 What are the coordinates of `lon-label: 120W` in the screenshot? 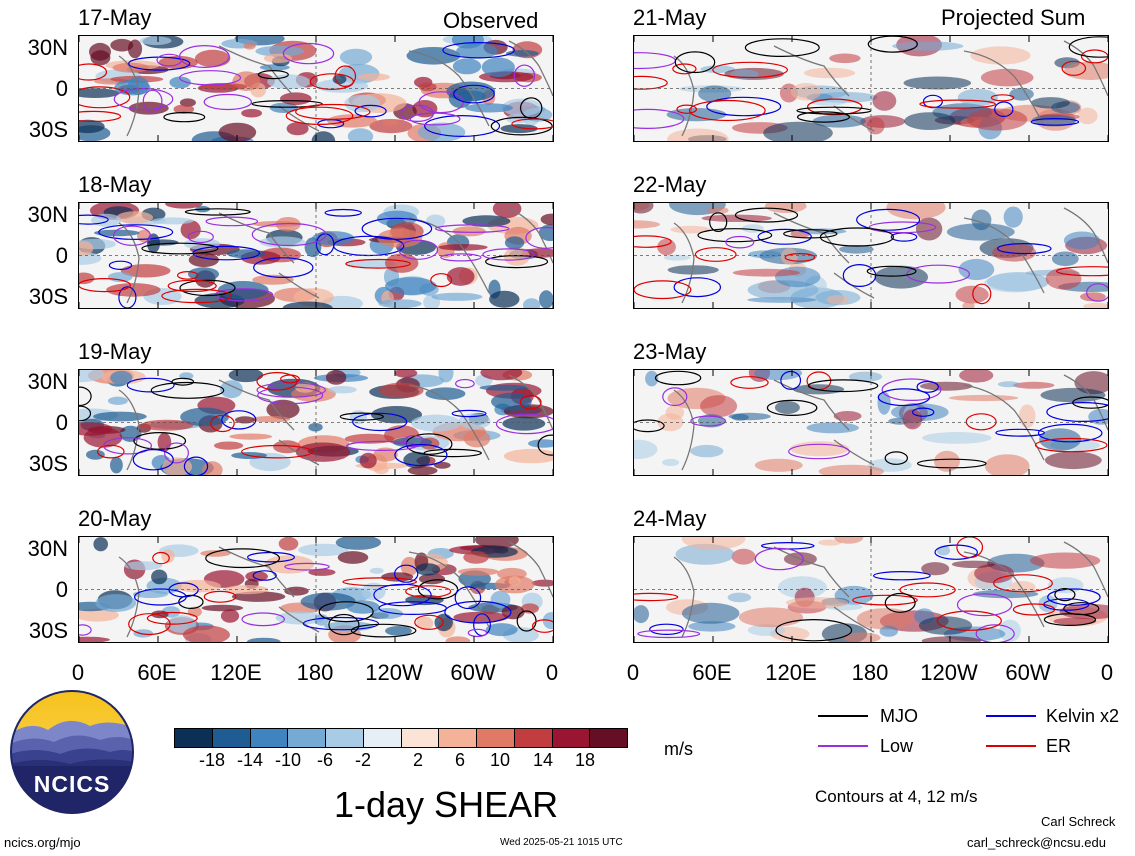 It's located at (394, 672).